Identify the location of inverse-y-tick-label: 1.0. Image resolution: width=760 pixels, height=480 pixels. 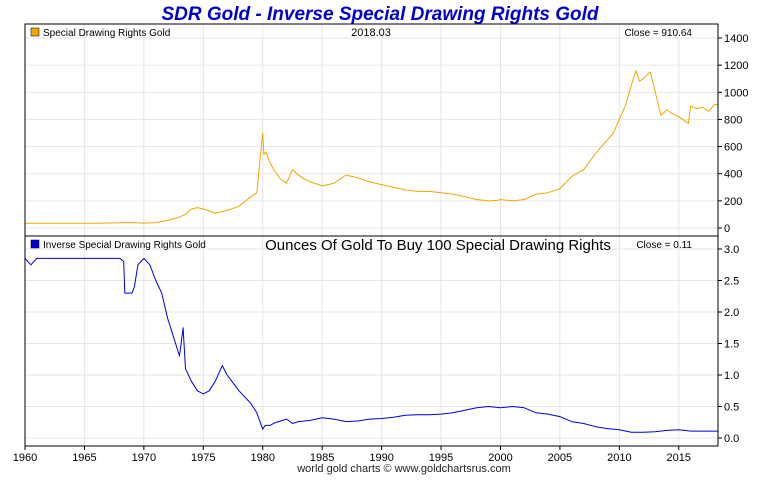
(731, 376).